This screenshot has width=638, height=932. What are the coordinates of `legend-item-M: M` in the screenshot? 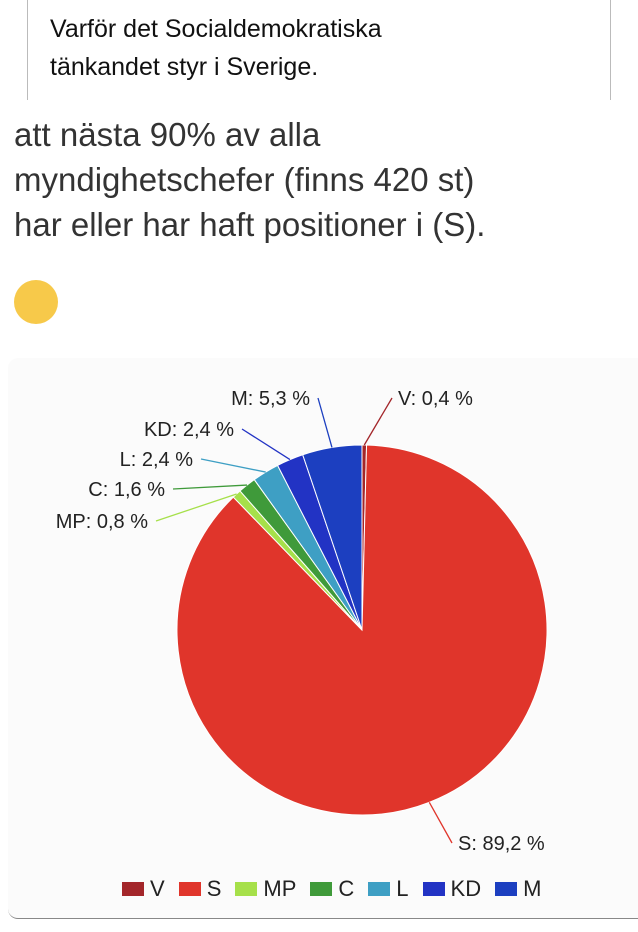 It's located at (518, 889).